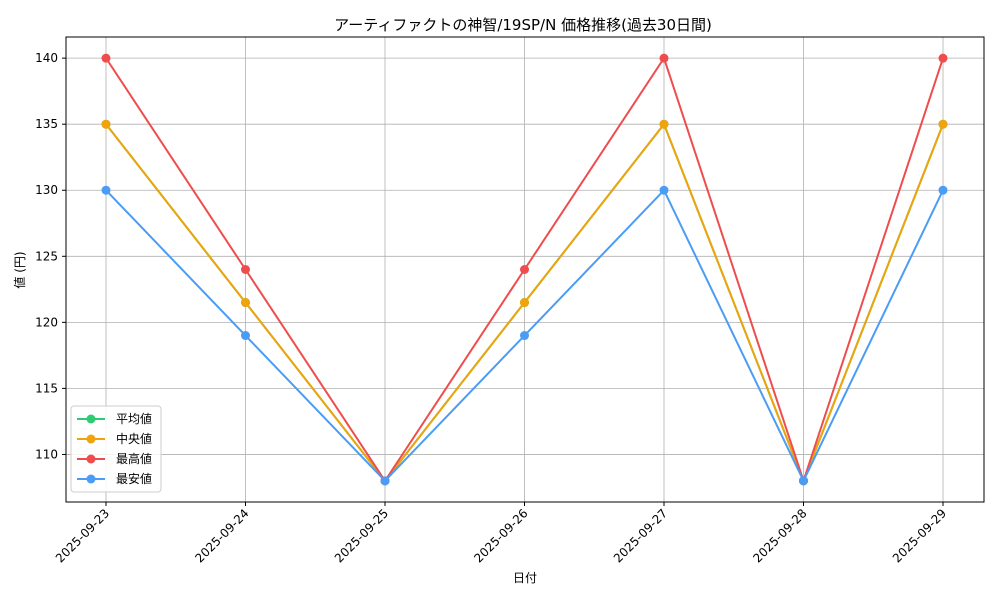 This screenshot has width=1000, height=600. What do you see at coordinates (525, 578) in the screenshot?
I see `x-axis-label: 日付` at bounding box center [525, 578].